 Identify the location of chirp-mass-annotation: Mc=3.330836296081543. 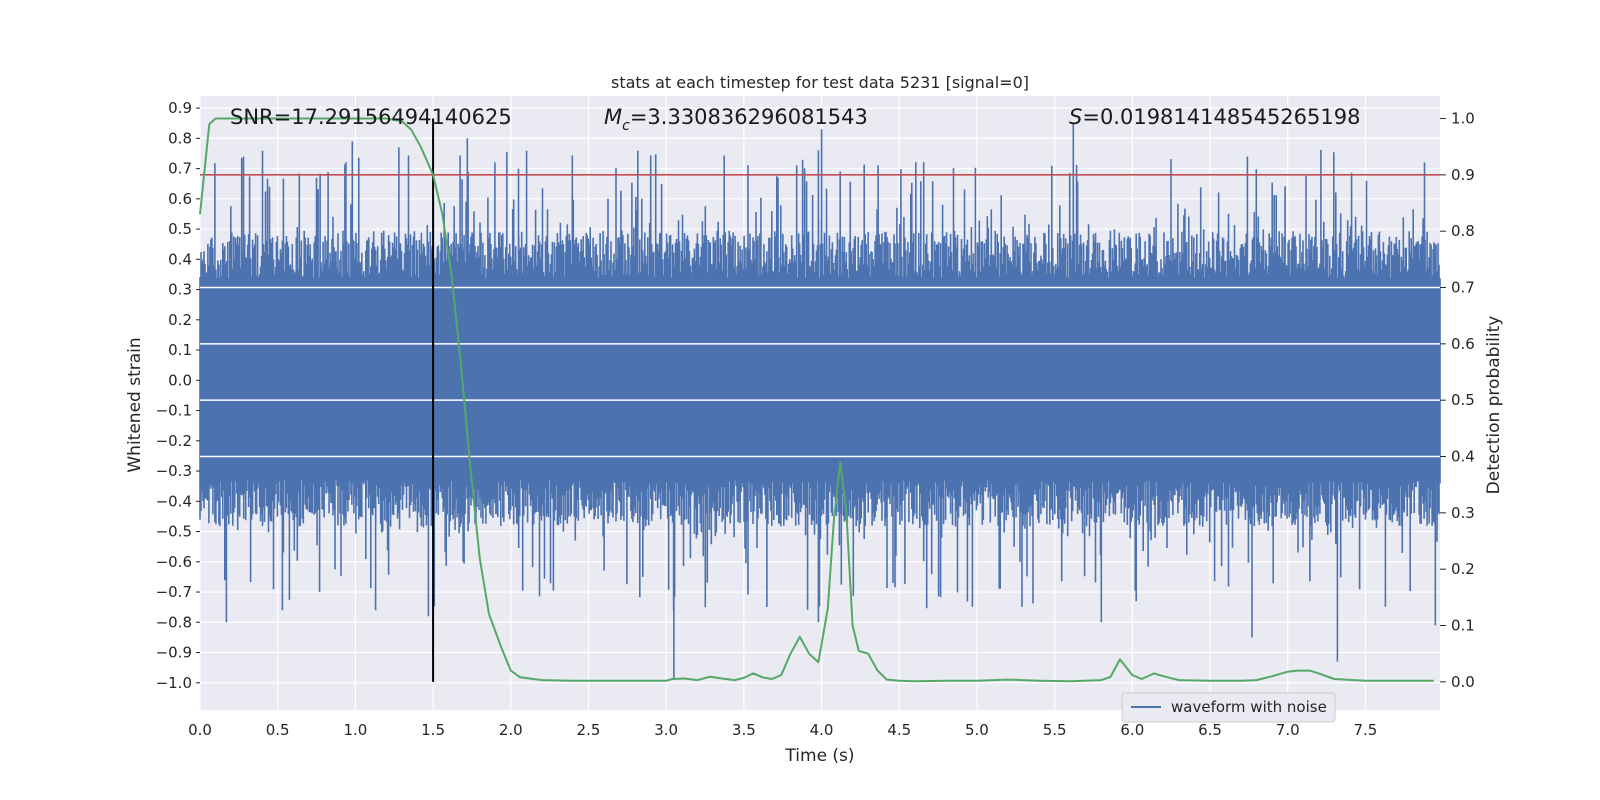
(736, 119).